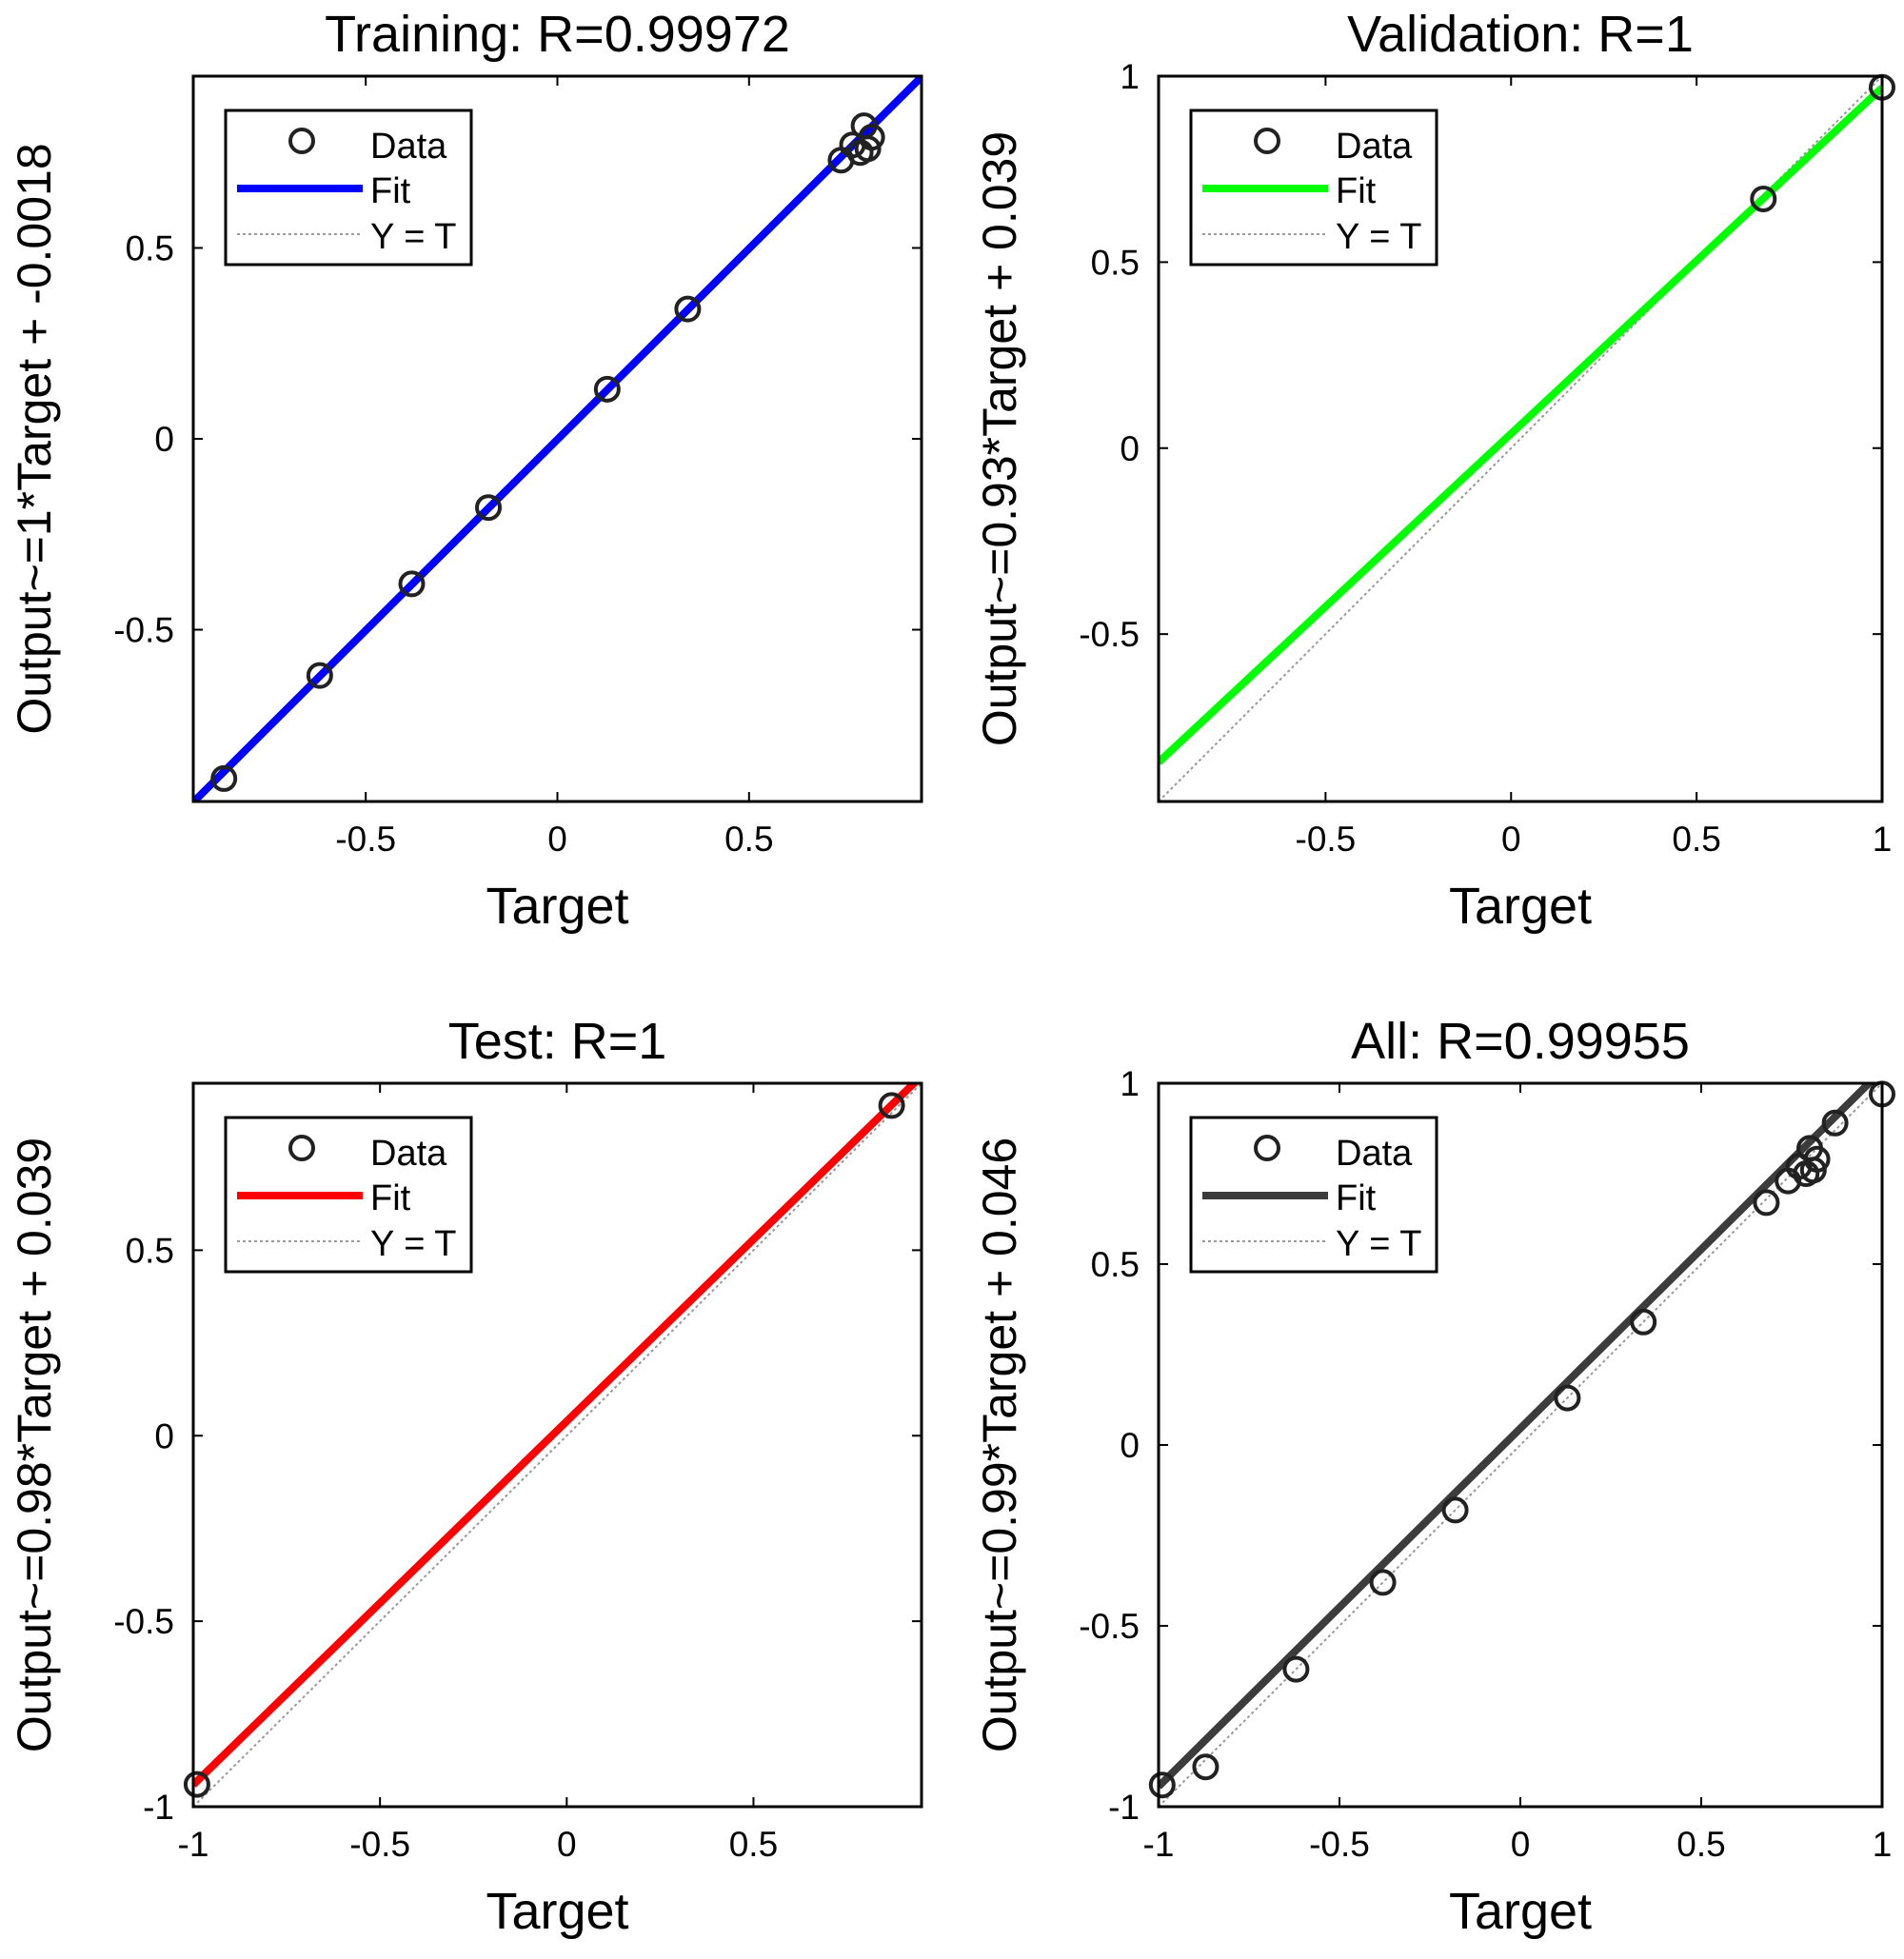  What do you see at coordinates (1520, 34) in the screenshot?
I see `chart-title: Validation: R=1` at bounding box center [1520, 34].